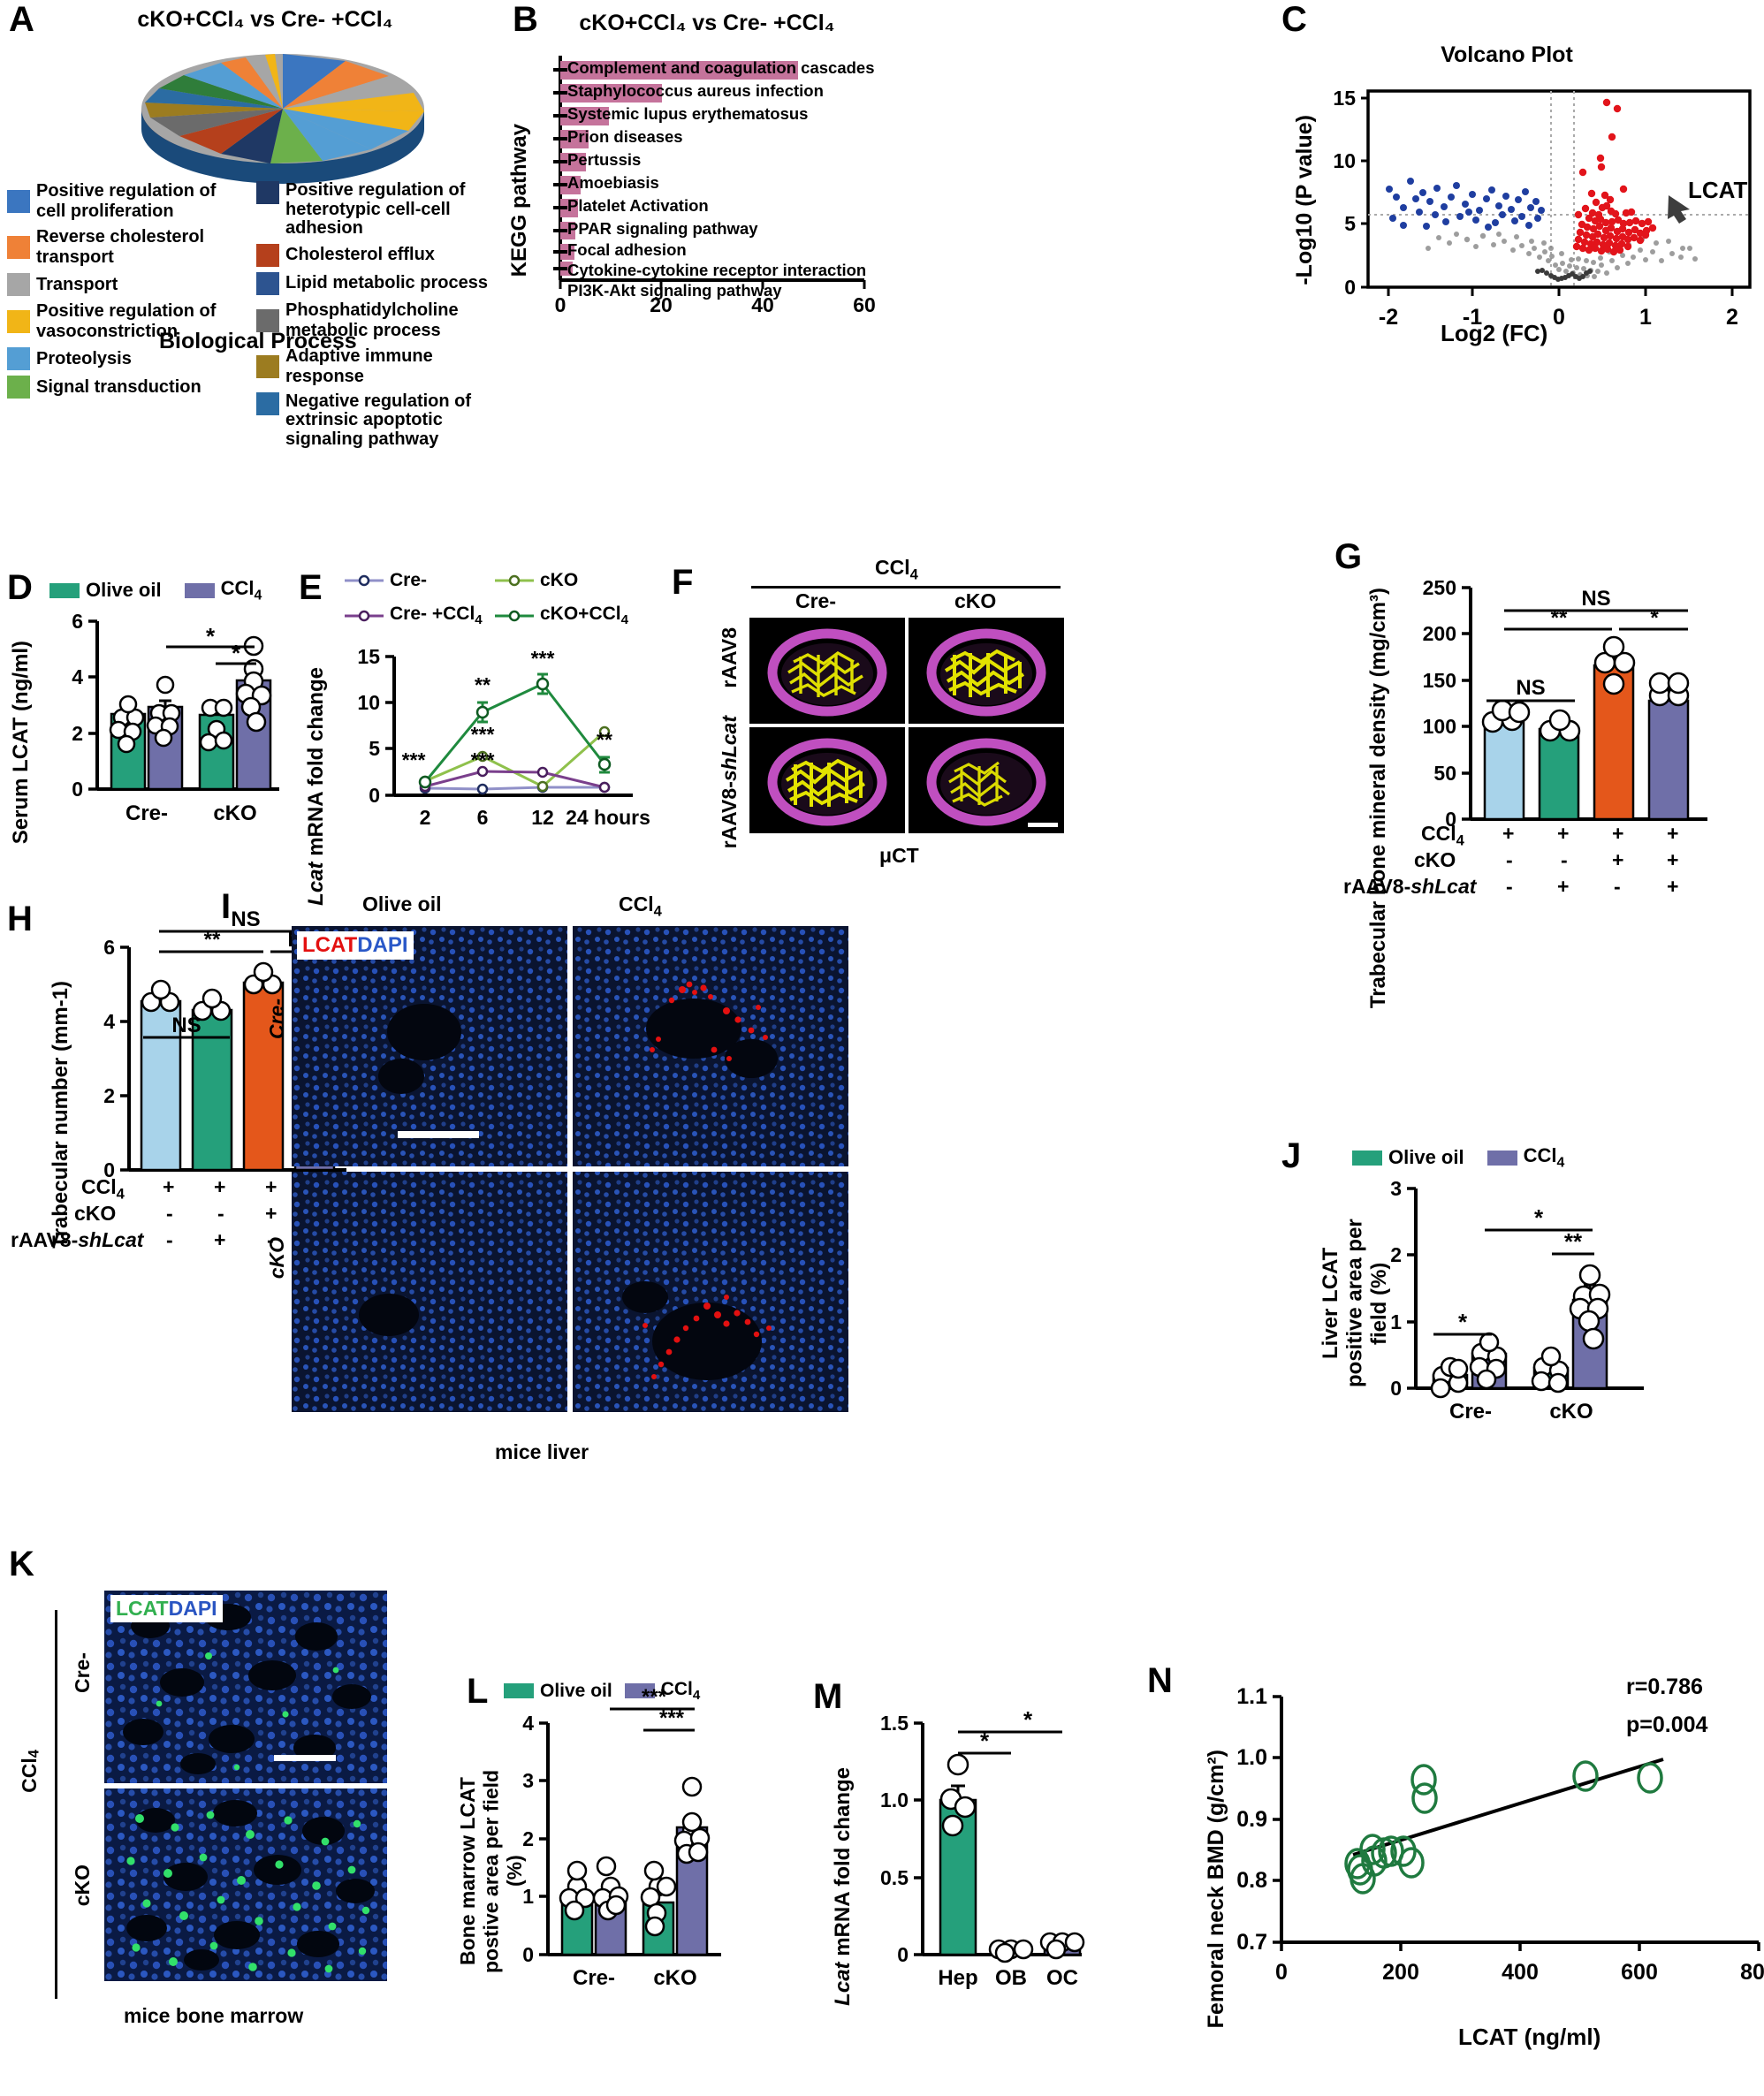 The height and width of the screenshot is (2096, 1764). Describe the element at coordinates (379, 366) in the screenshot. I see `legend-item: Adaptive immune response` at that location.